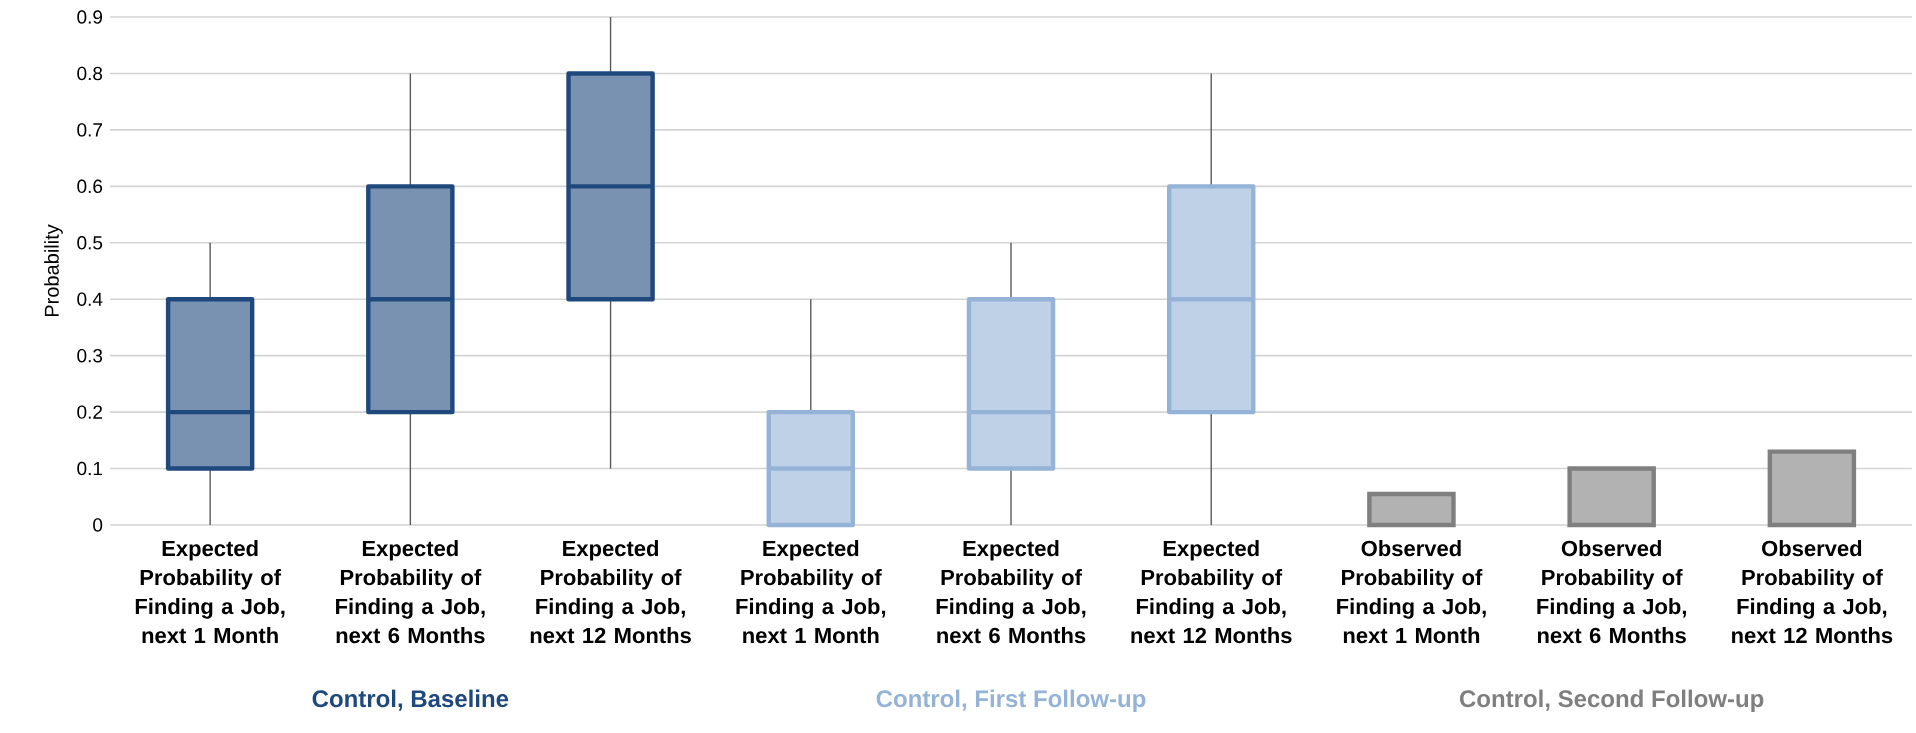 The height and width of the screenshot is (733, 1916). What do you see at coordinates (90, 73) in the screenshot?
I see `y-tick-label: 0.8` at bounding box center [90, 73].